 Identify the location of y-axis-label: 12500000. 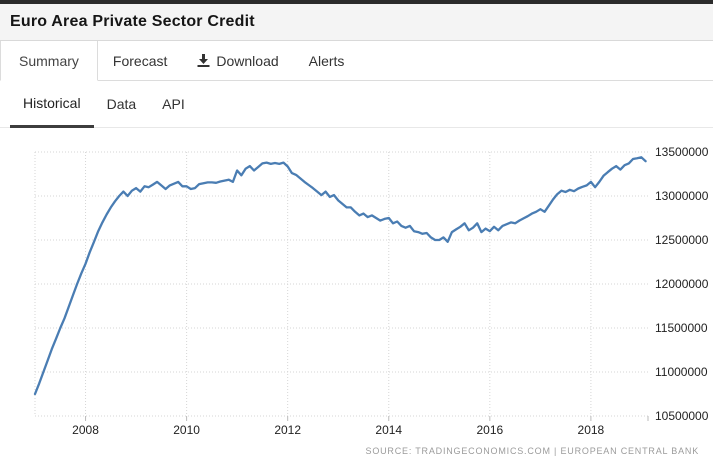
(682, 240).